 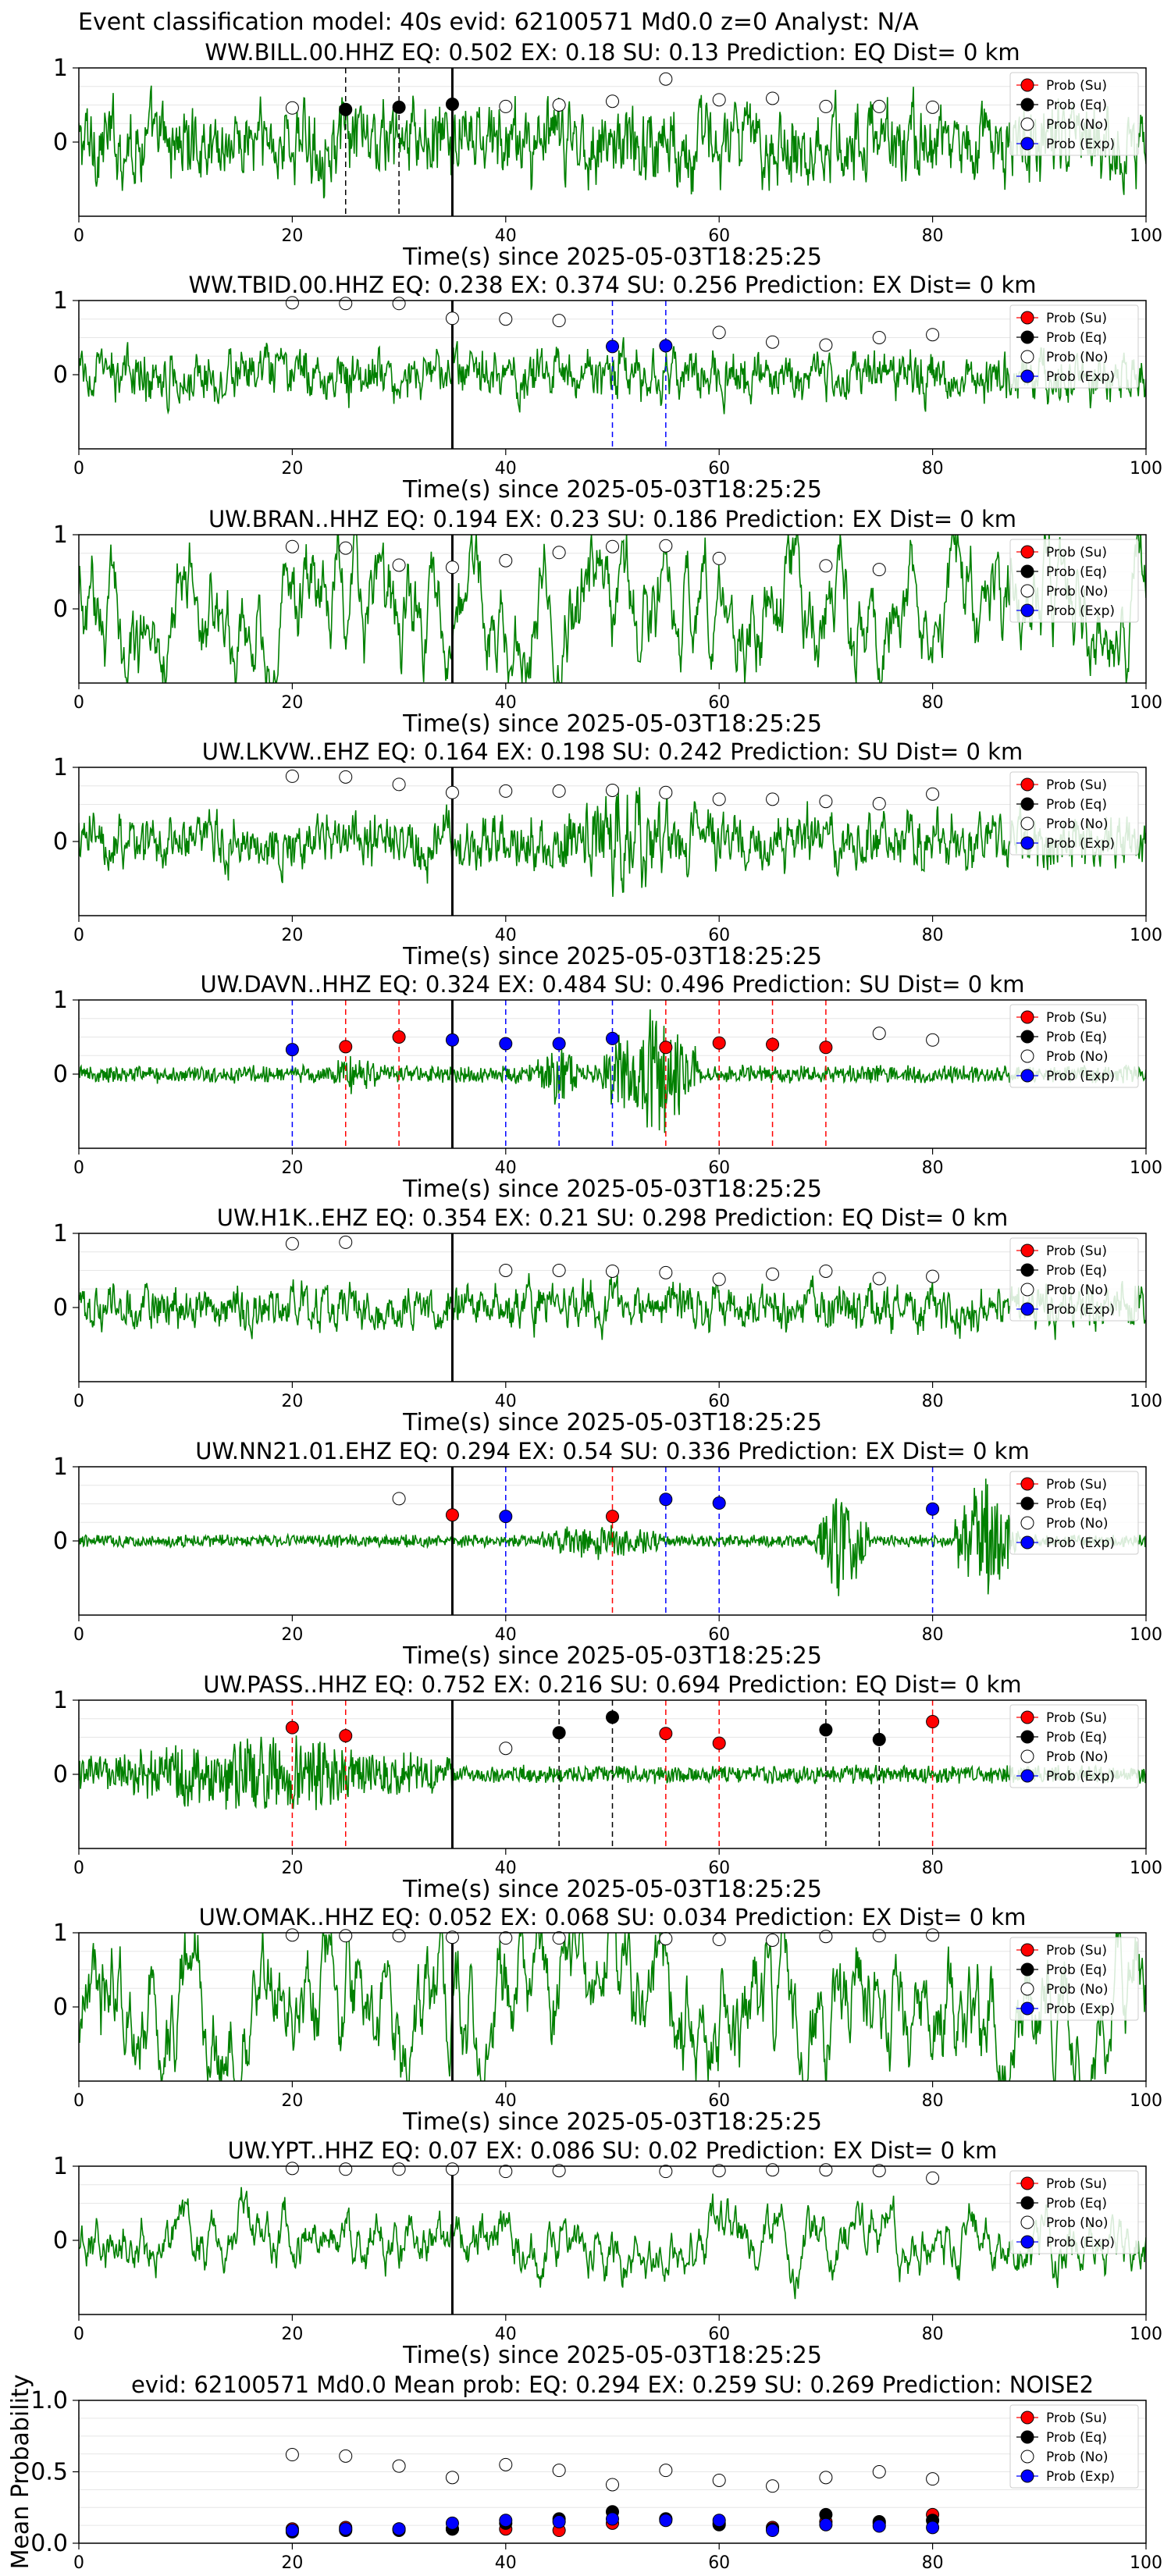 I want to click on y-tick-label: 0, so click(x=61, y=1541).